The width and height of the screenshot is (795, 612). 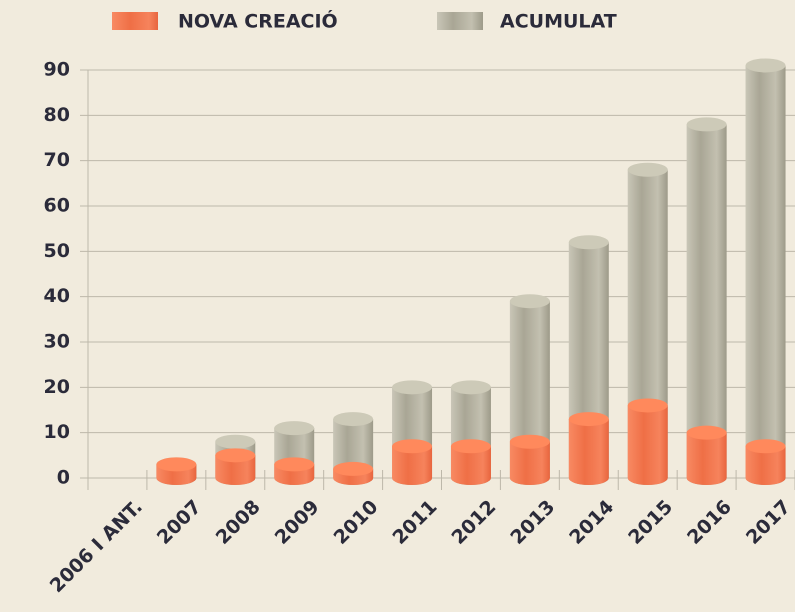 What do you see at coordinates (473, 522) in the screenshot?
I see `x-tick-label: 2012` at bounding box center [473, 522].